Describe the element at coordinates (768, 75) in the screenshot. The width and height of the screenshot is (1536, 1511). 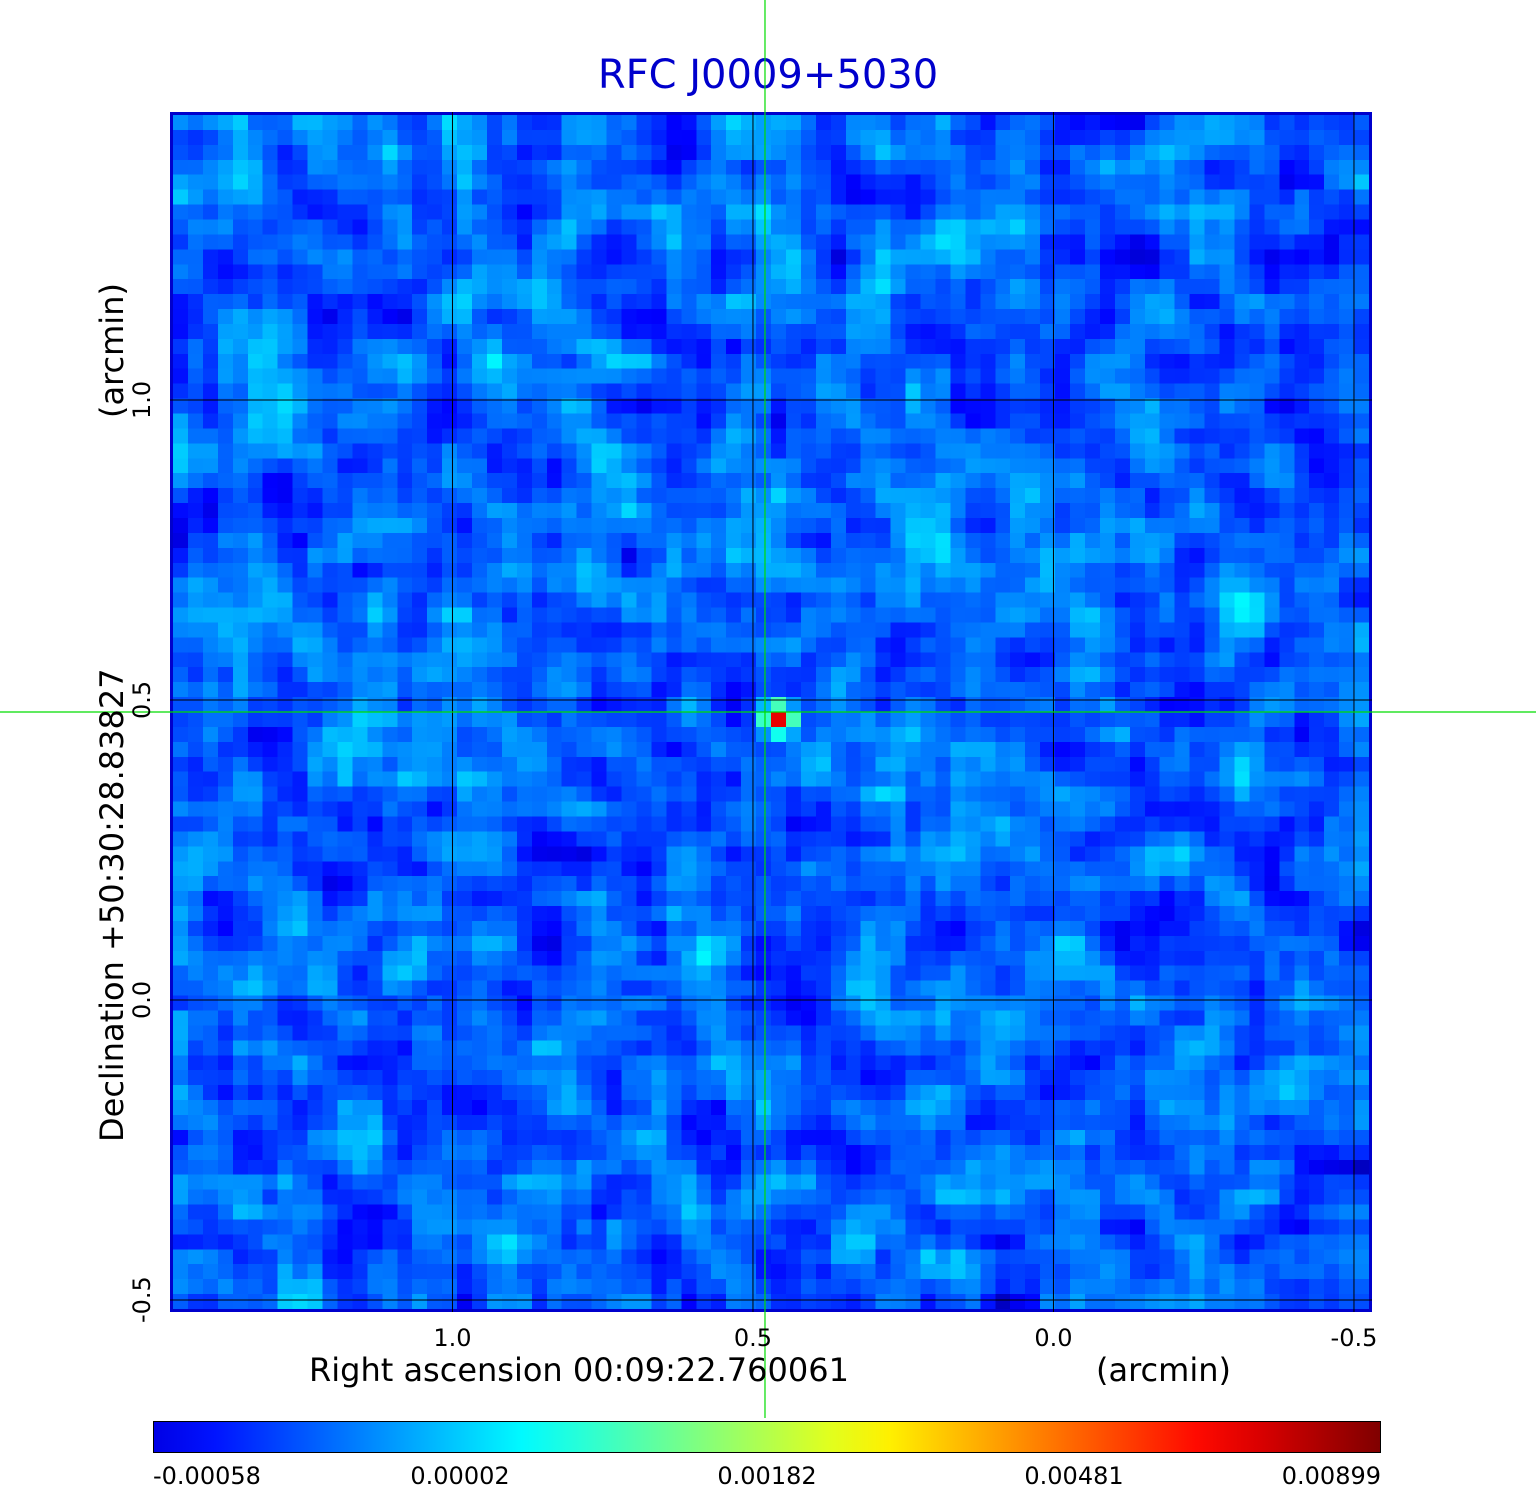
I see `chart-title: RFC J0009+5030` at that location.